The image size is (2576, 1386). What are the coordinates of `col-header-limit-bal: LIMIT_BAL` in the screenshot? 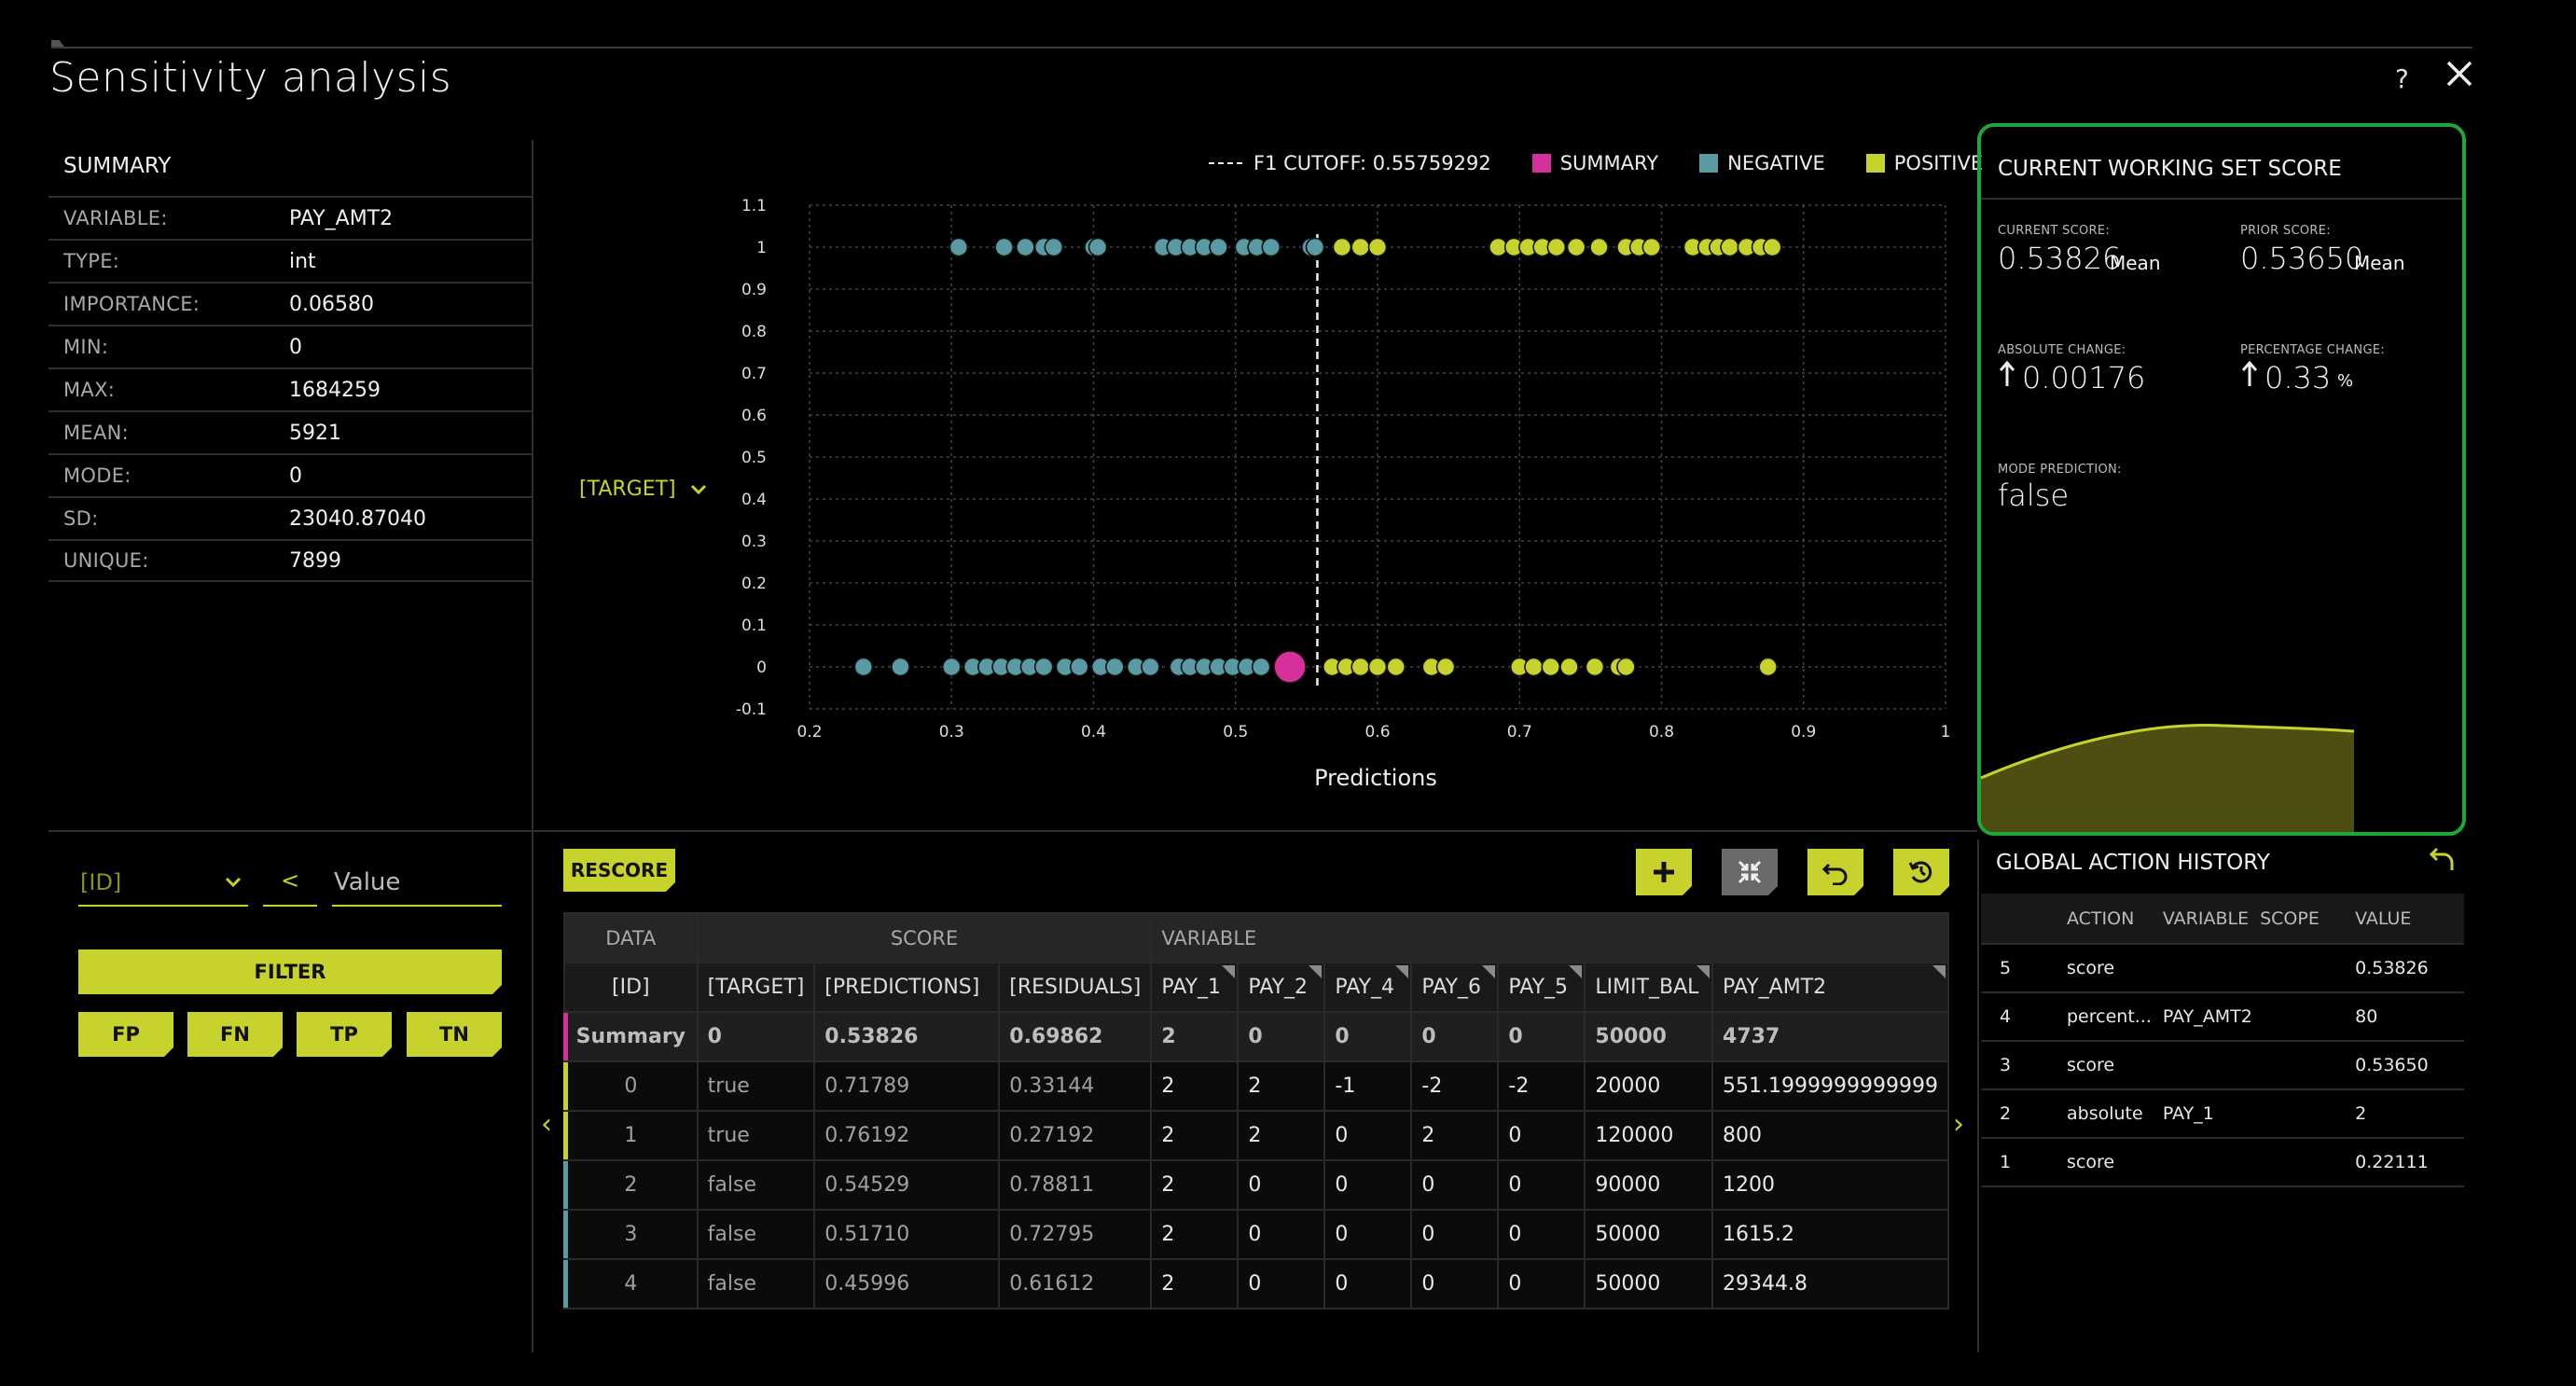 It's located at (1649, 987).